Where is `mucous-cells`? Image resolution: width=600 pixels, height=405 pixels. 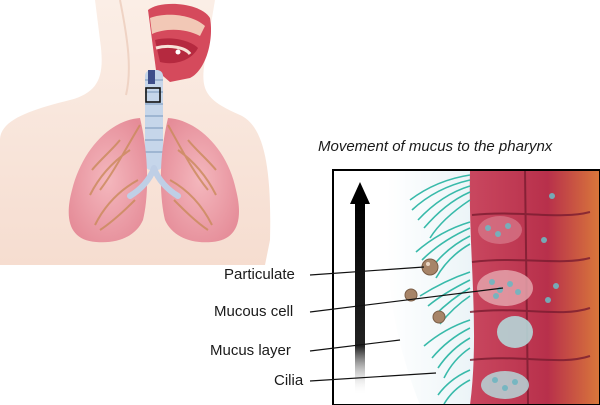 mucous-cells is located at coordinates (518, 296).